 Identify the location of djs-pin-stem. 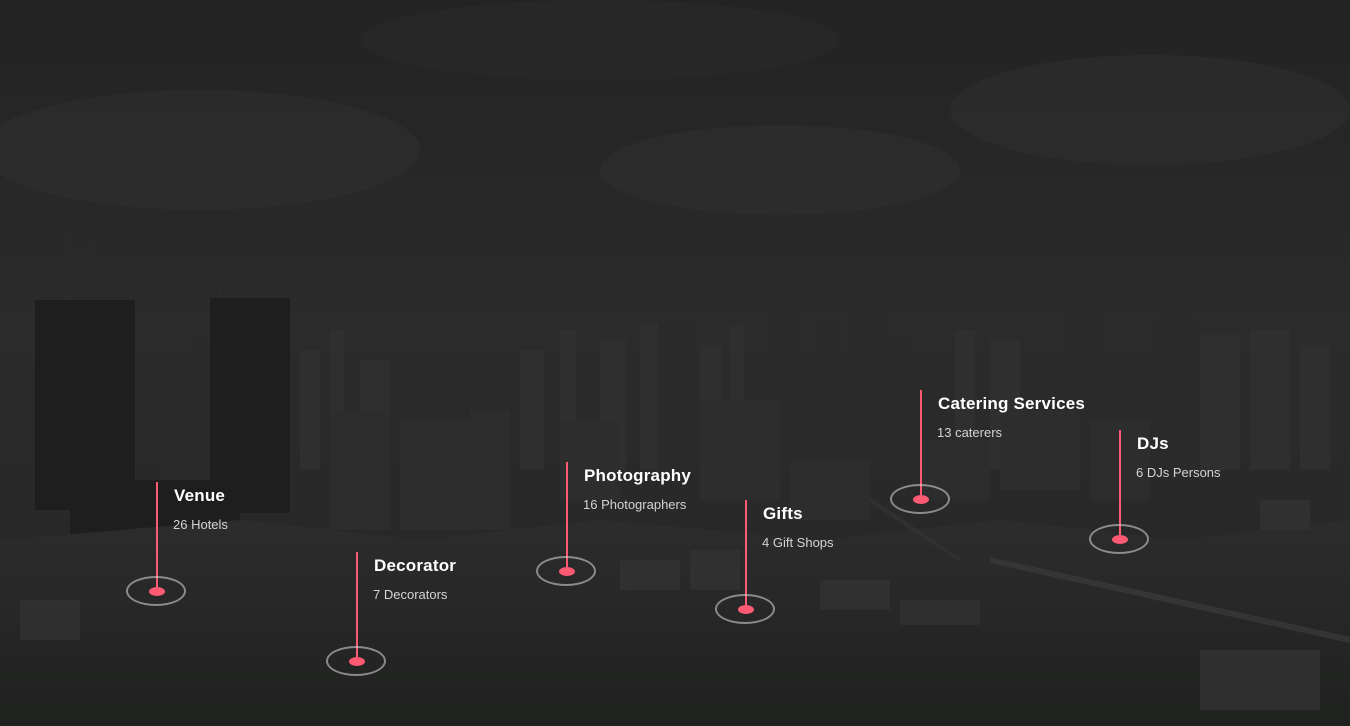
(1120, 485).